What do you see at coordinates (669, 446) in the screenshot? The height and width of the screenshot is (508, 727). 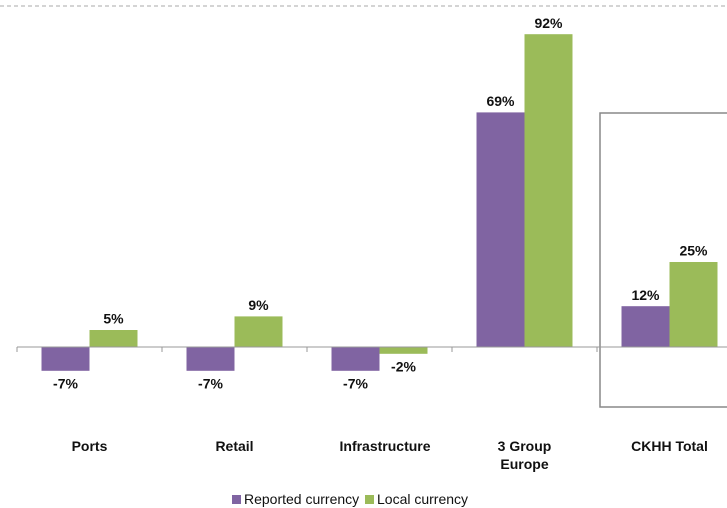 I see `x-tick-label: CKHH Total` at bounding box center [669, 446].